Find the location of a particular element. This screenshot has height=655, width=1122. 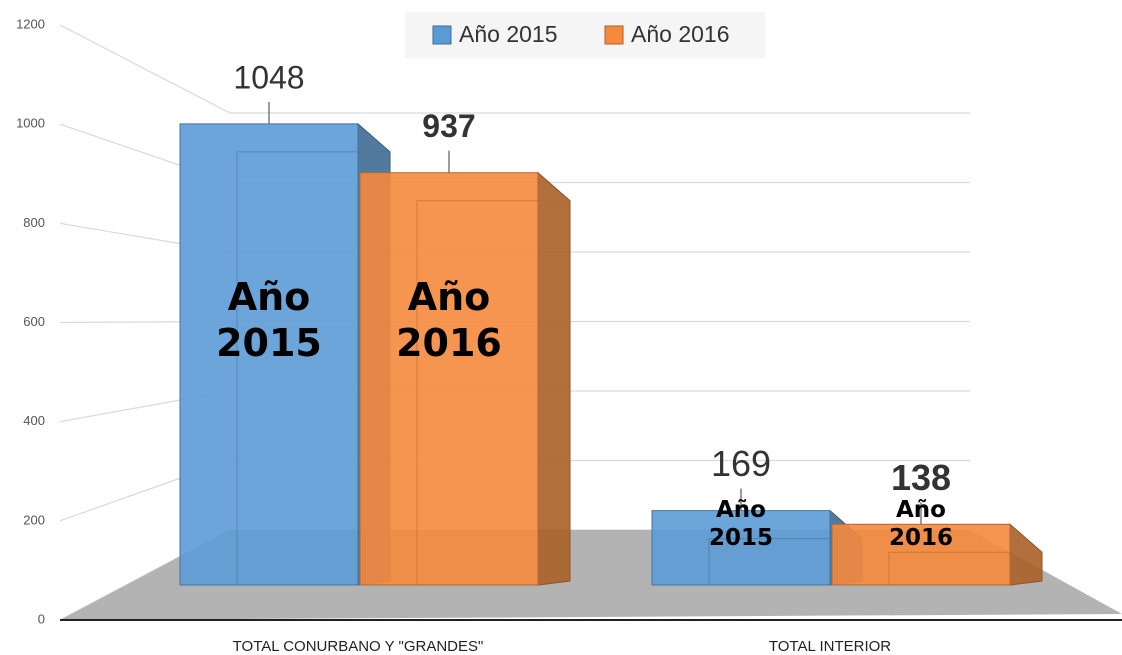

y-tick-label: 400 is located at coordinates (34, 420).